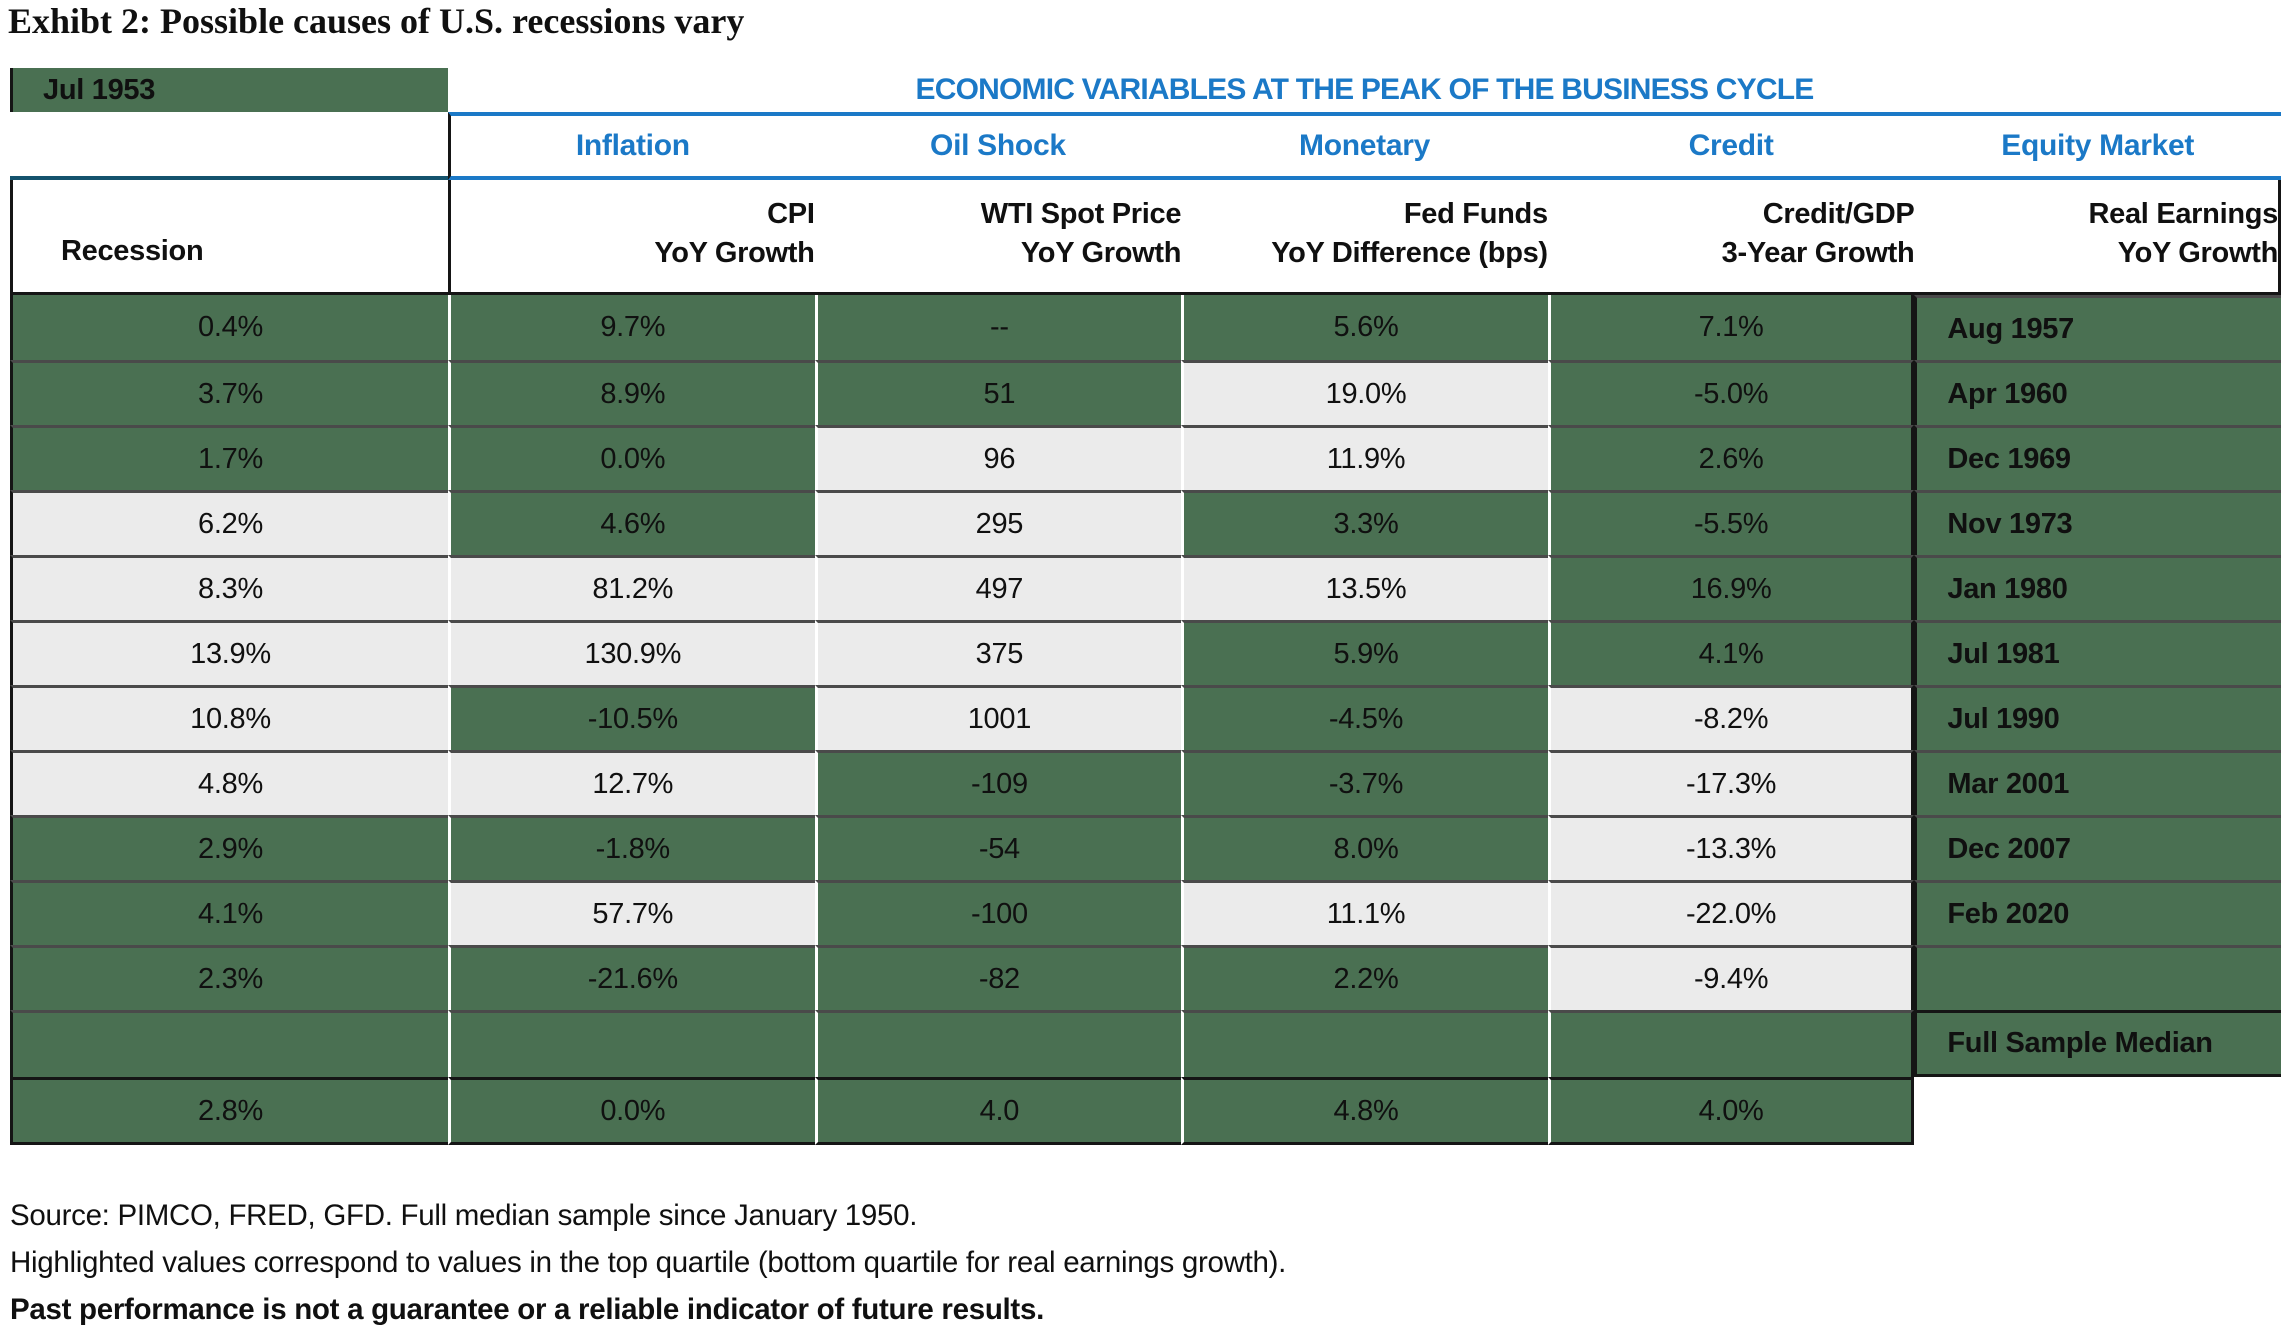 Image resolution: width=2292 pixels, height=1333 pixels. I want to click on median-cell: 2.8%, so click(229, 1111).